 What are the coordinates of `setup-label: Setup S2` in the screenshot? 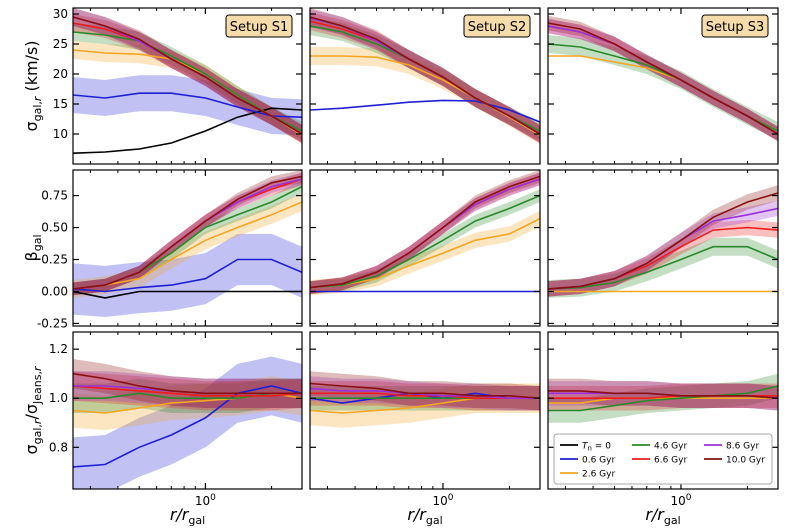 It's located at (497, 27).